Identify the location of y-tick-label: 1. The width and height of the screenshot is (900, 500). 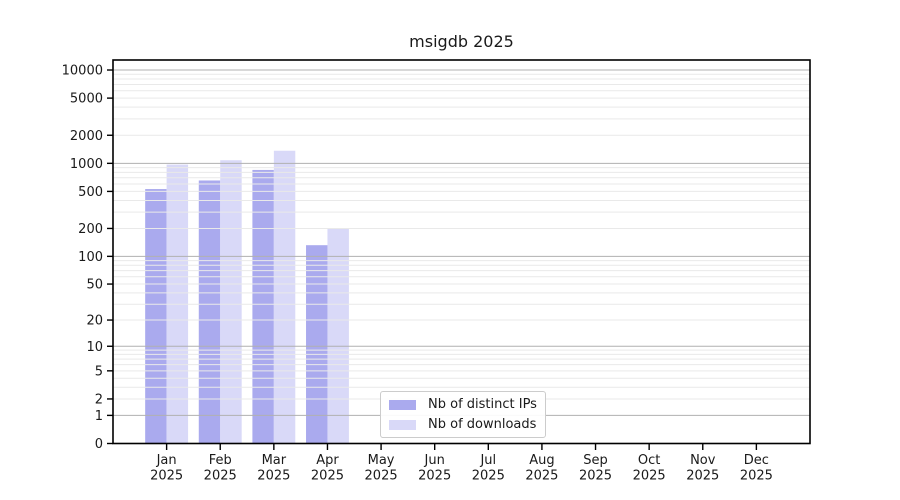
(99, 416).